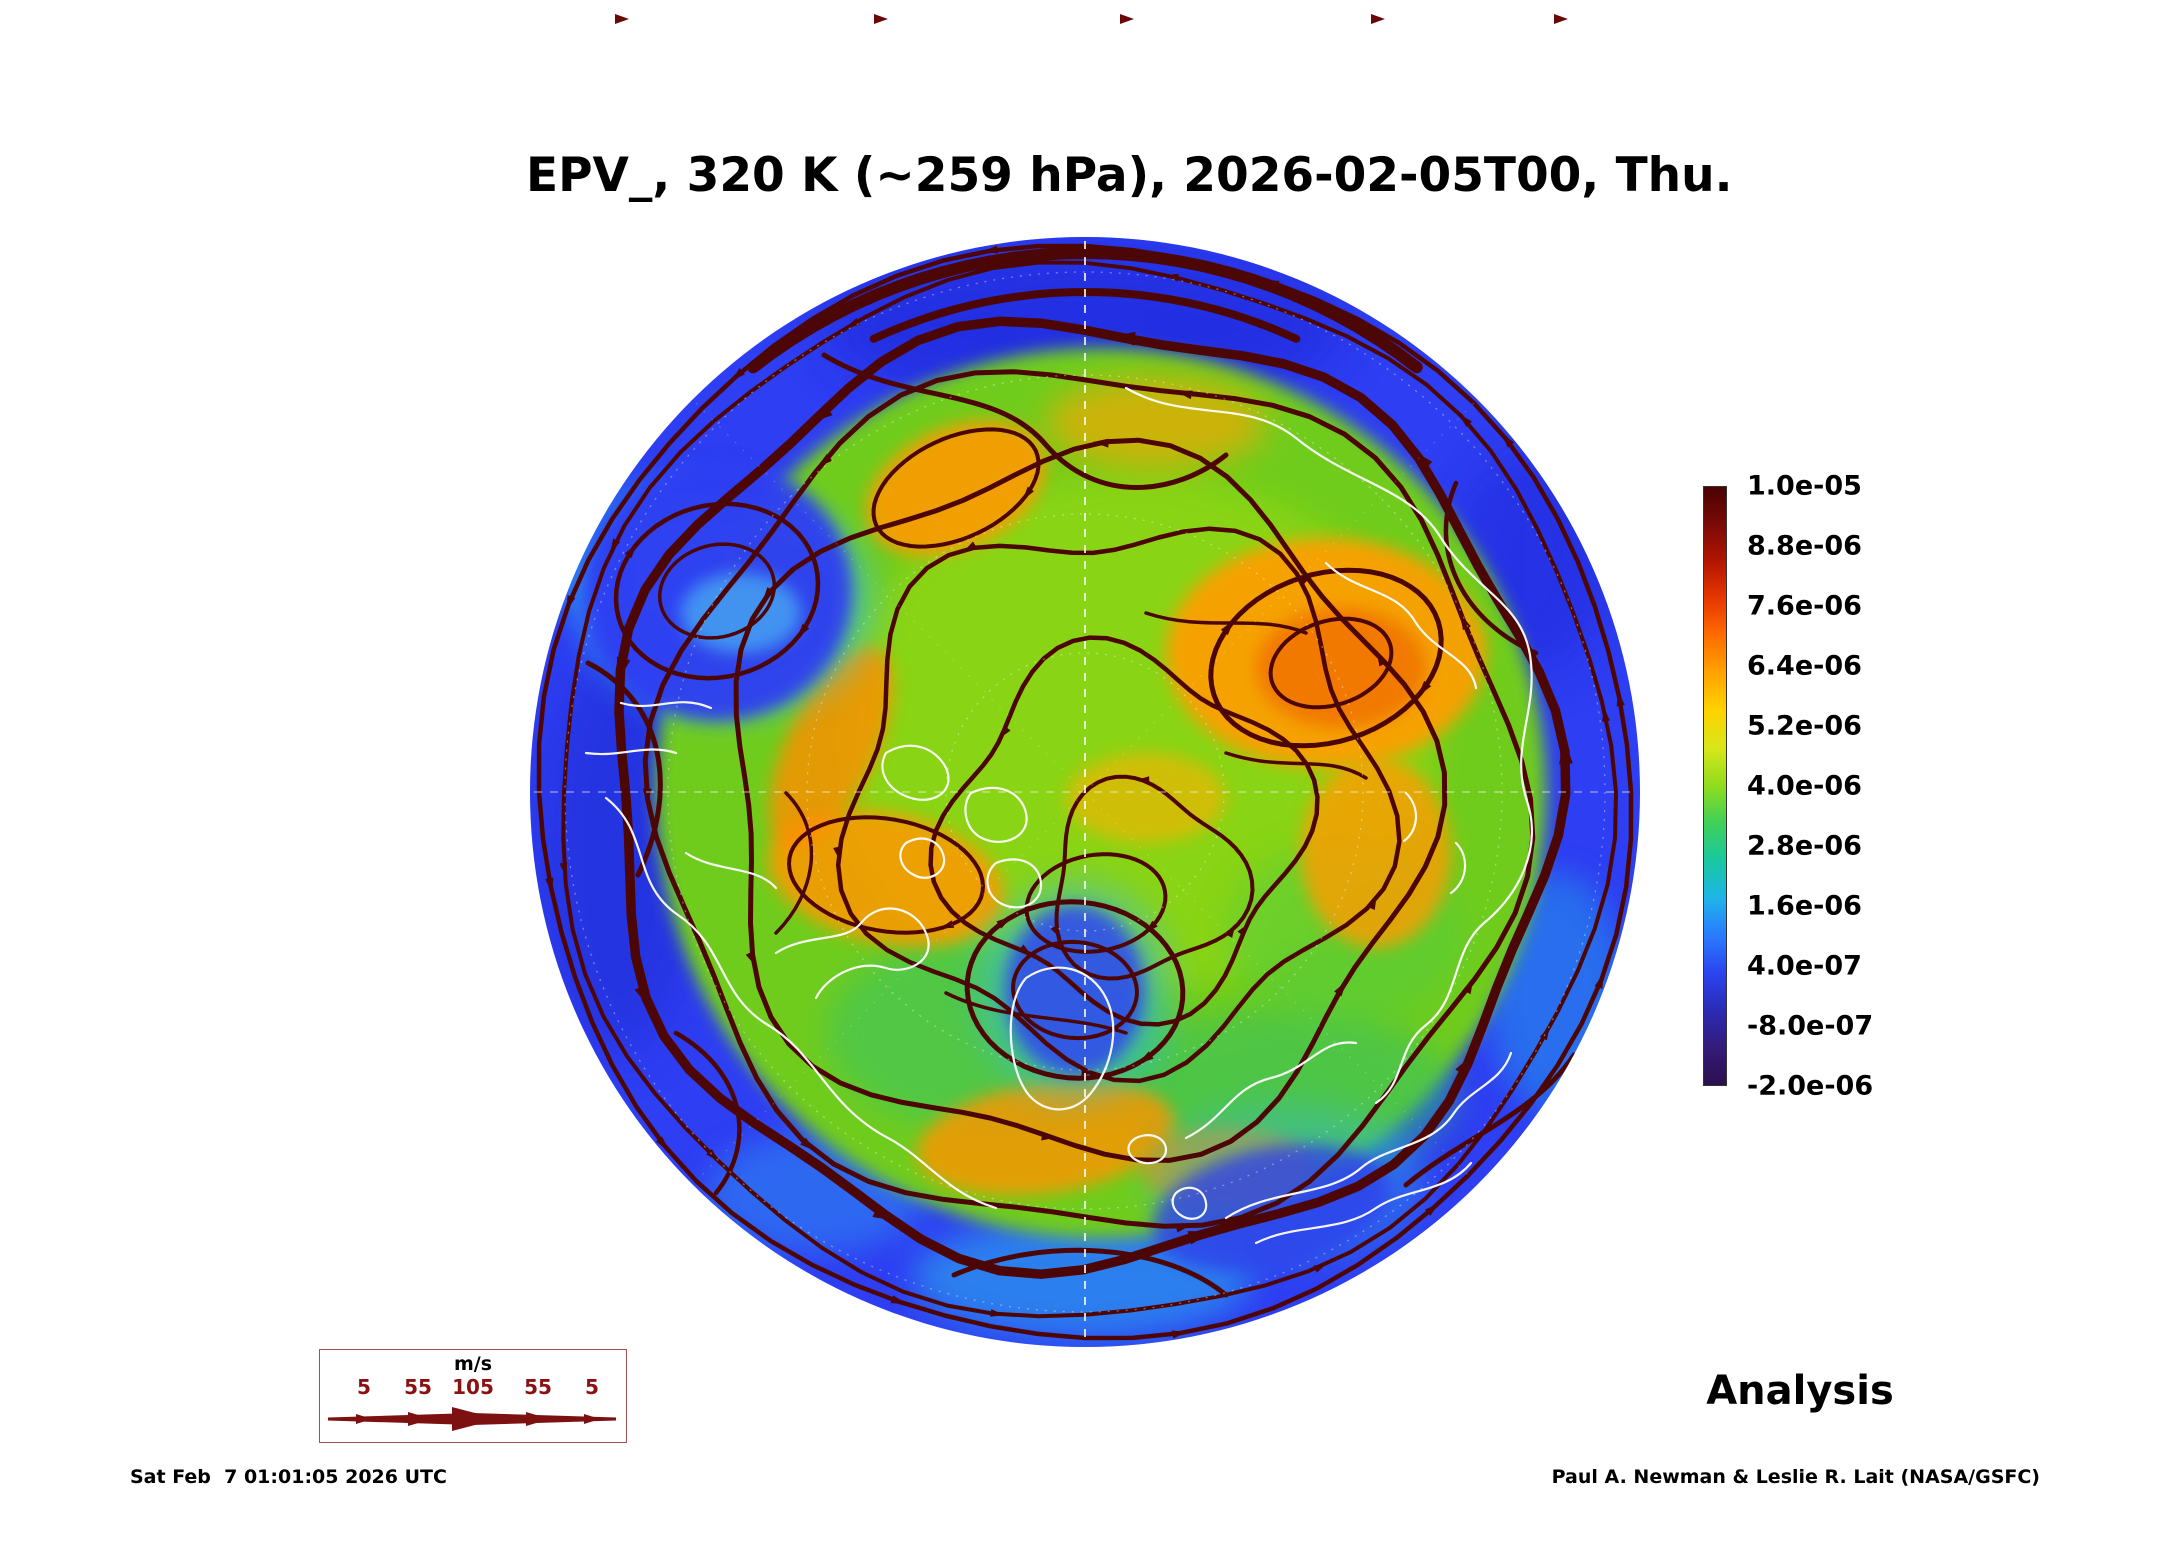  I want to click on colorbar-tick-label: 2.8e-06, so click(1804, 846).